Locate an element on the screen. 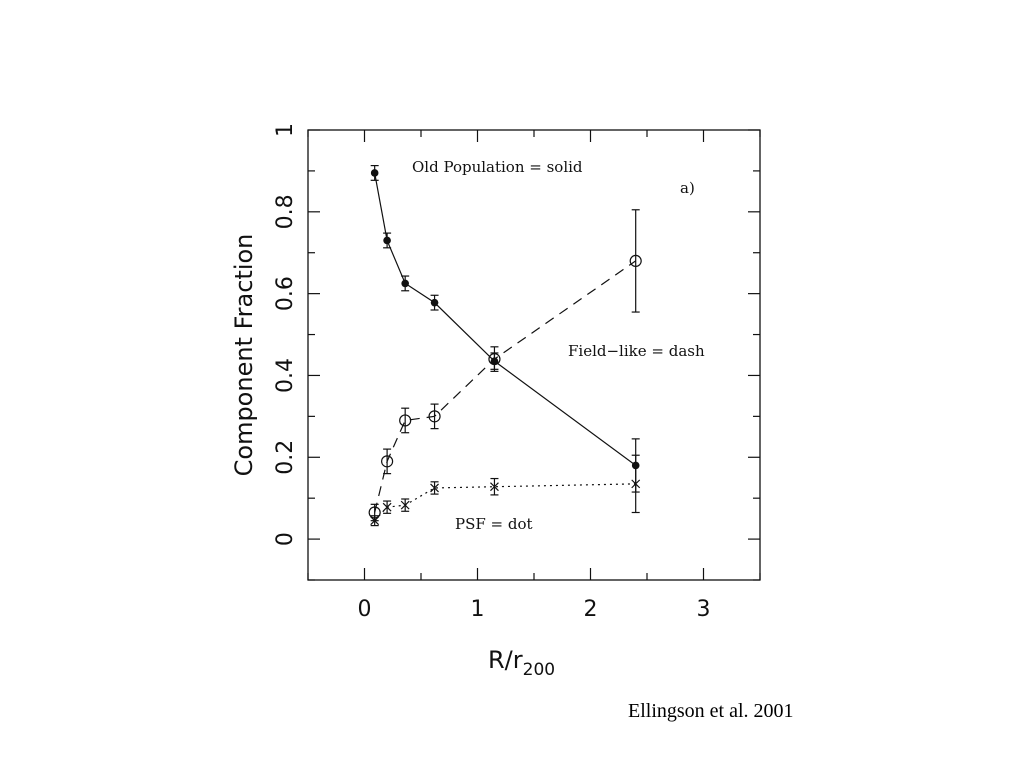  y-tick-label: 0.8 is located at coordinates (285, 211).